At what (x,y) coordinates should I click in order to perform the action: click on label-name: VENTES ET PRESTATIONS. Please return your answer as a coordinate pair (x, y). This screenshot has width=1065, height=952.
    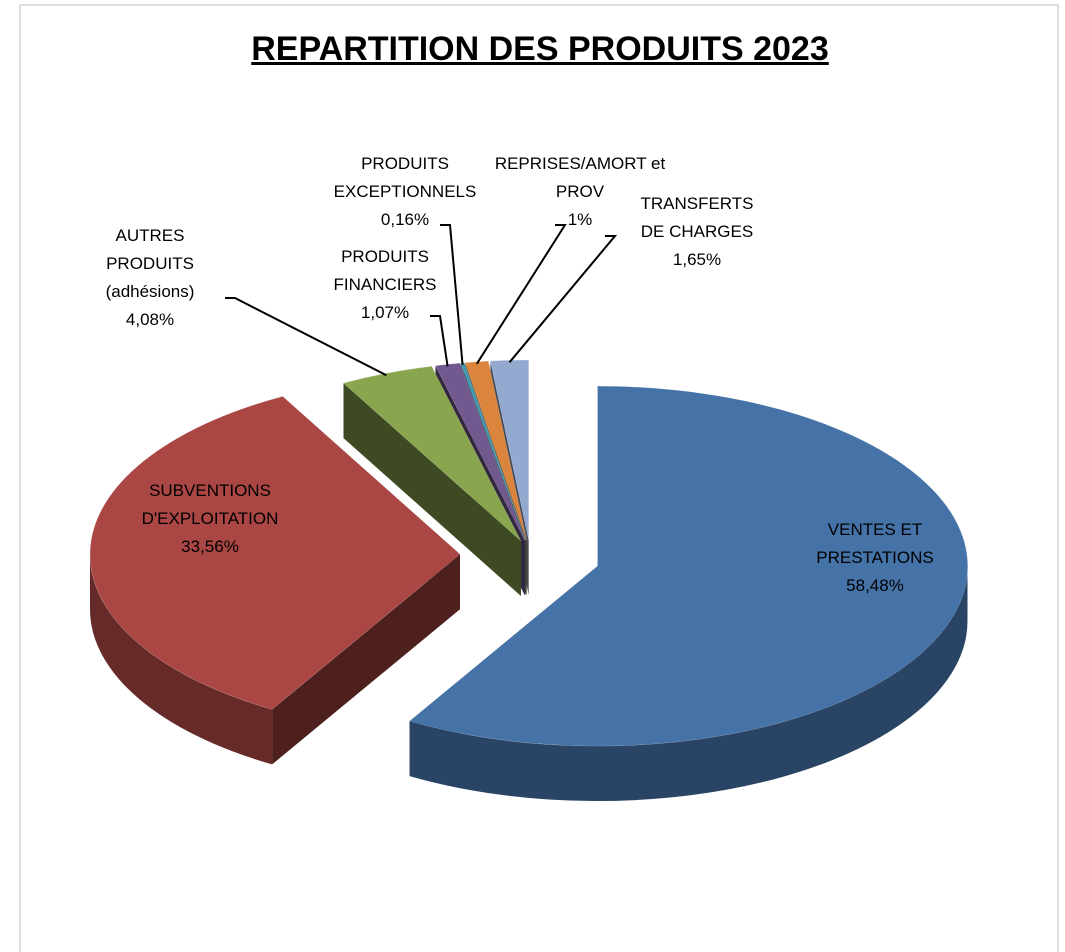
    Looking at the image, I should click on (875, 543).